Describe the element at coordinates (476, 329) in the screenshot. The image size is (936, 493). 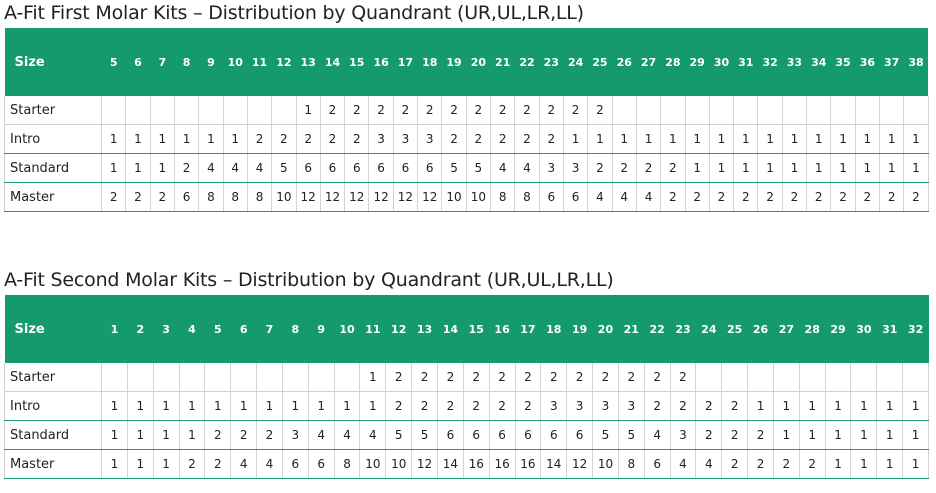
I see `size-column-header: 15` at that location.